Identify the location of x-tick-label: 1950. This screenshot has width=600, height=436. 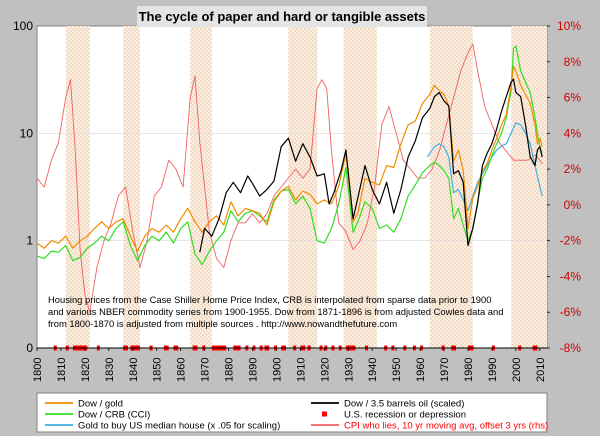
(397, 370).